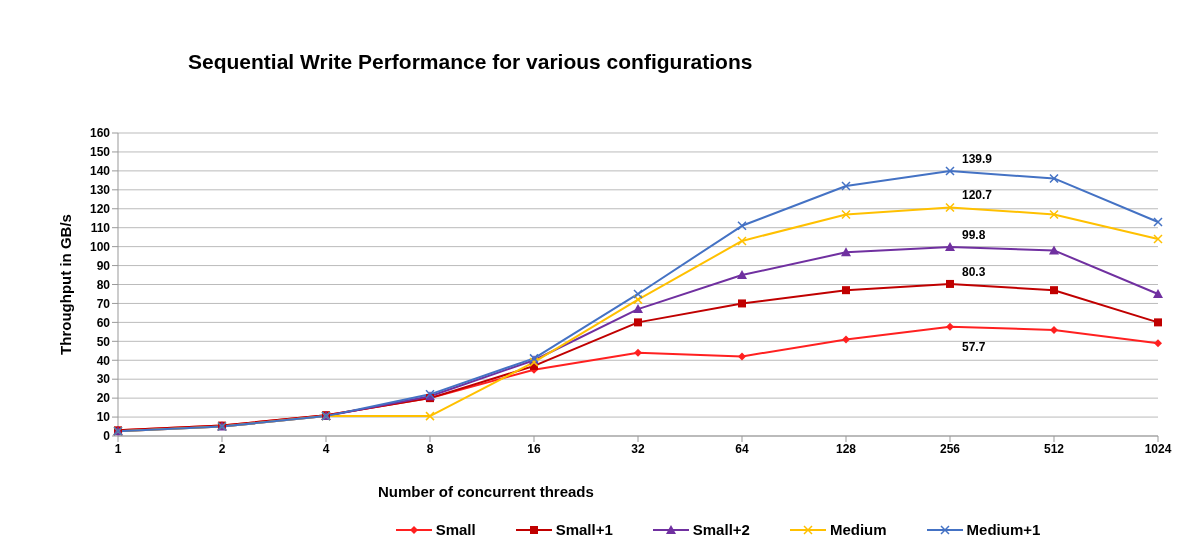  What do you see at coordinates (1003, 529) in the screenshot?
I see `legend-label: Medium+1` at bounding box center [1003, 529].